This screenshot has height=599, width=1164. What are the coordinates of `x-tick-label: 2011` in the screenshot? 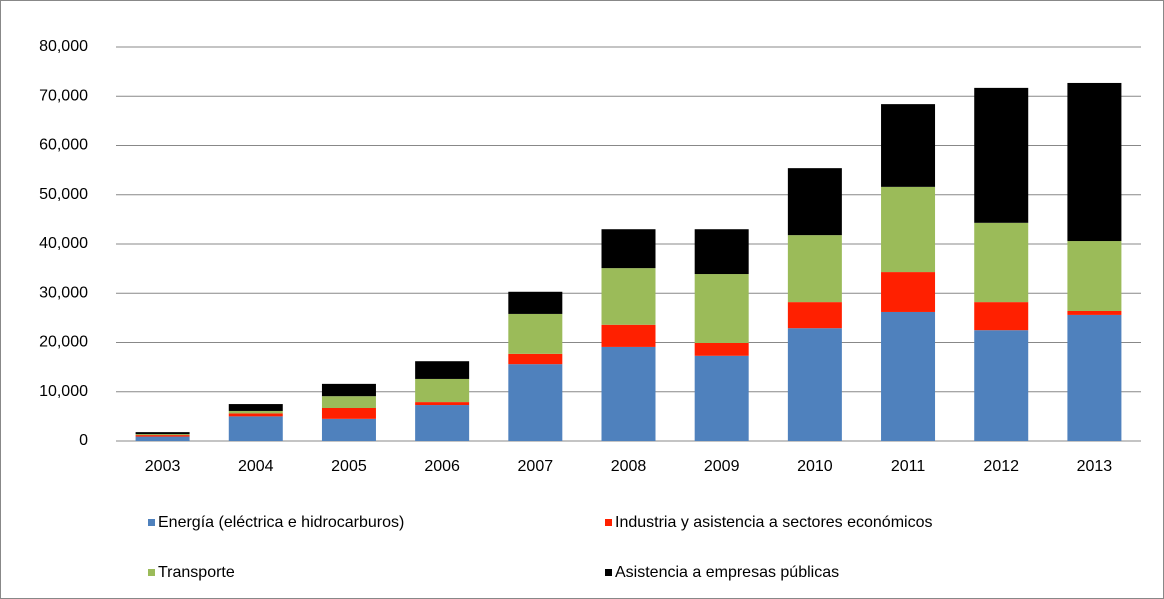 It's located at (908, 466).